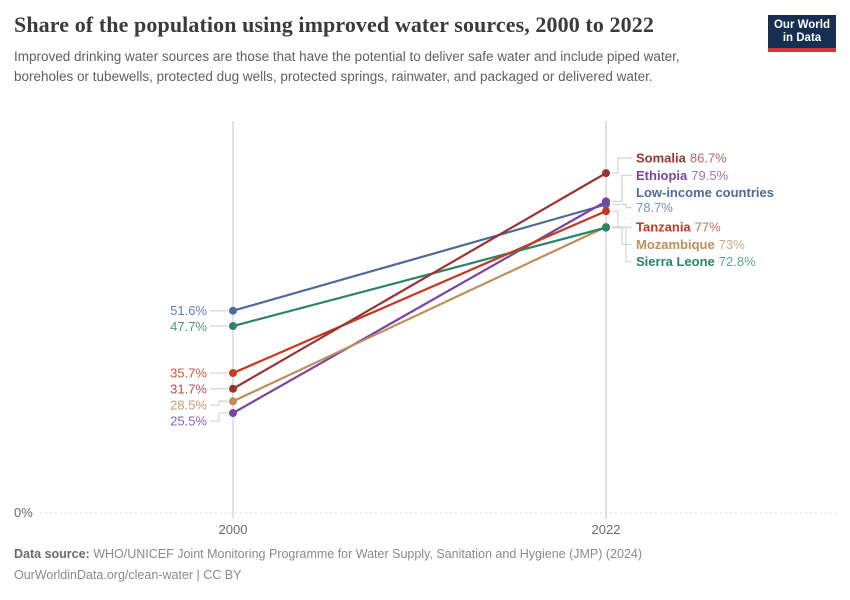  I want to click on right-series-value-low-income-countries: 78.7%, so click(654, 207).